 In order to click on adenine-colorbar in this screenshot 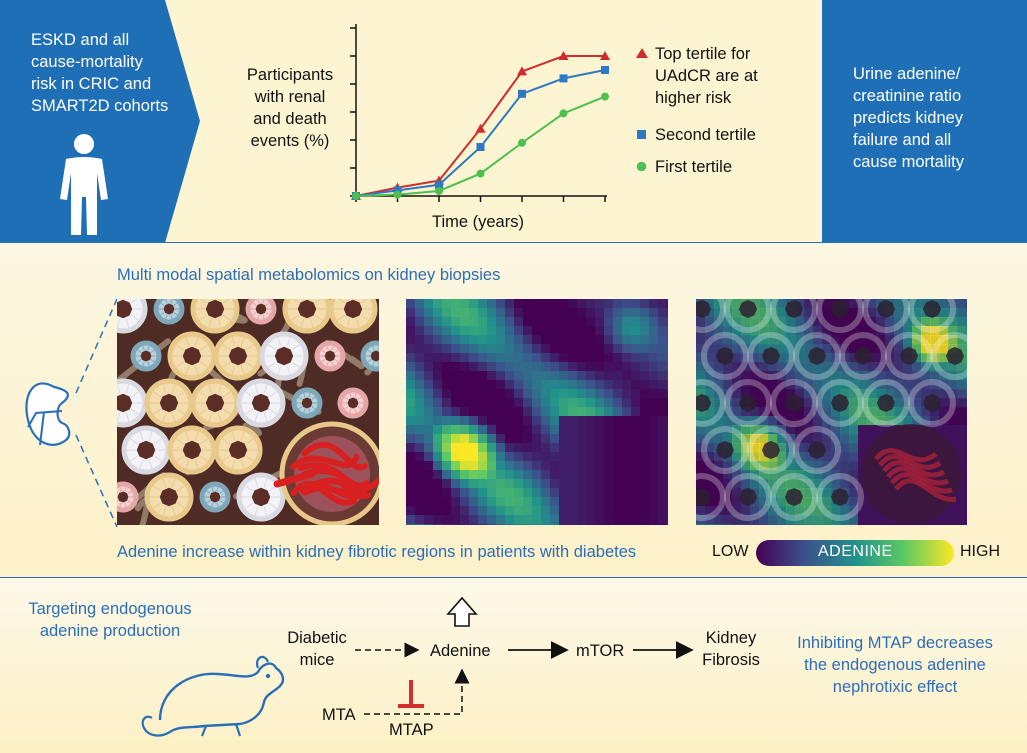, I will do `click(855, 553)`.